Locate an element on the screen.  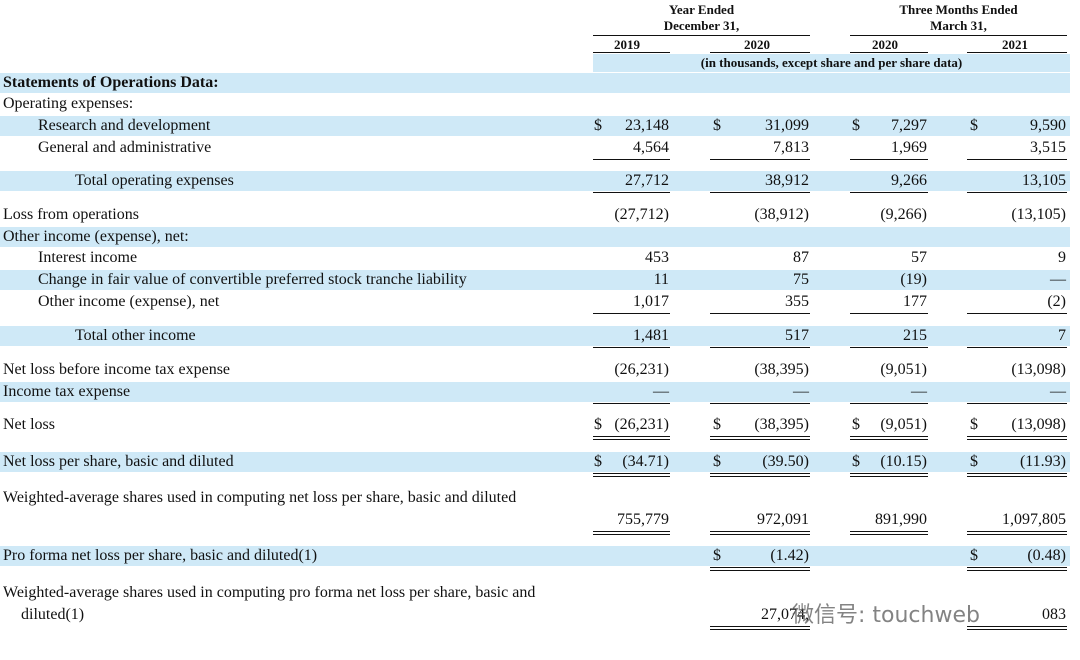
amount: 4,564 is located at coordinates (651, 147).